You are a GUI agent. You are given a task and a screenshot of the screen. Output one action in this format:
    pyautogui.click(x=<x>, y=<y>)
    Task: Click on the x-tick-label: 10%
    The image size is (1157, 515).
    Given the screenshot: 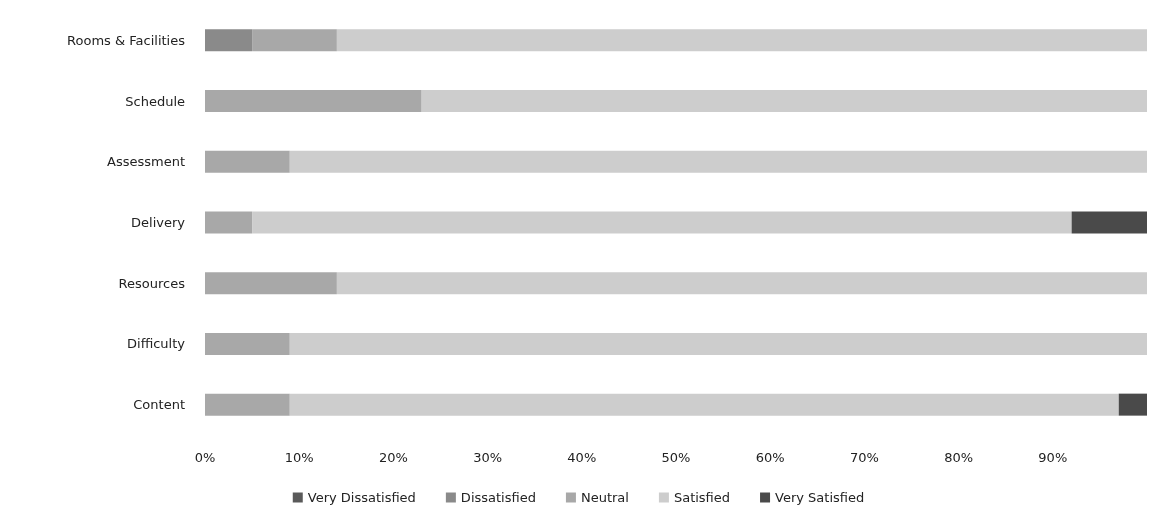 What is the action you would take?
    pyautogui.click(x=299, y=457)
    